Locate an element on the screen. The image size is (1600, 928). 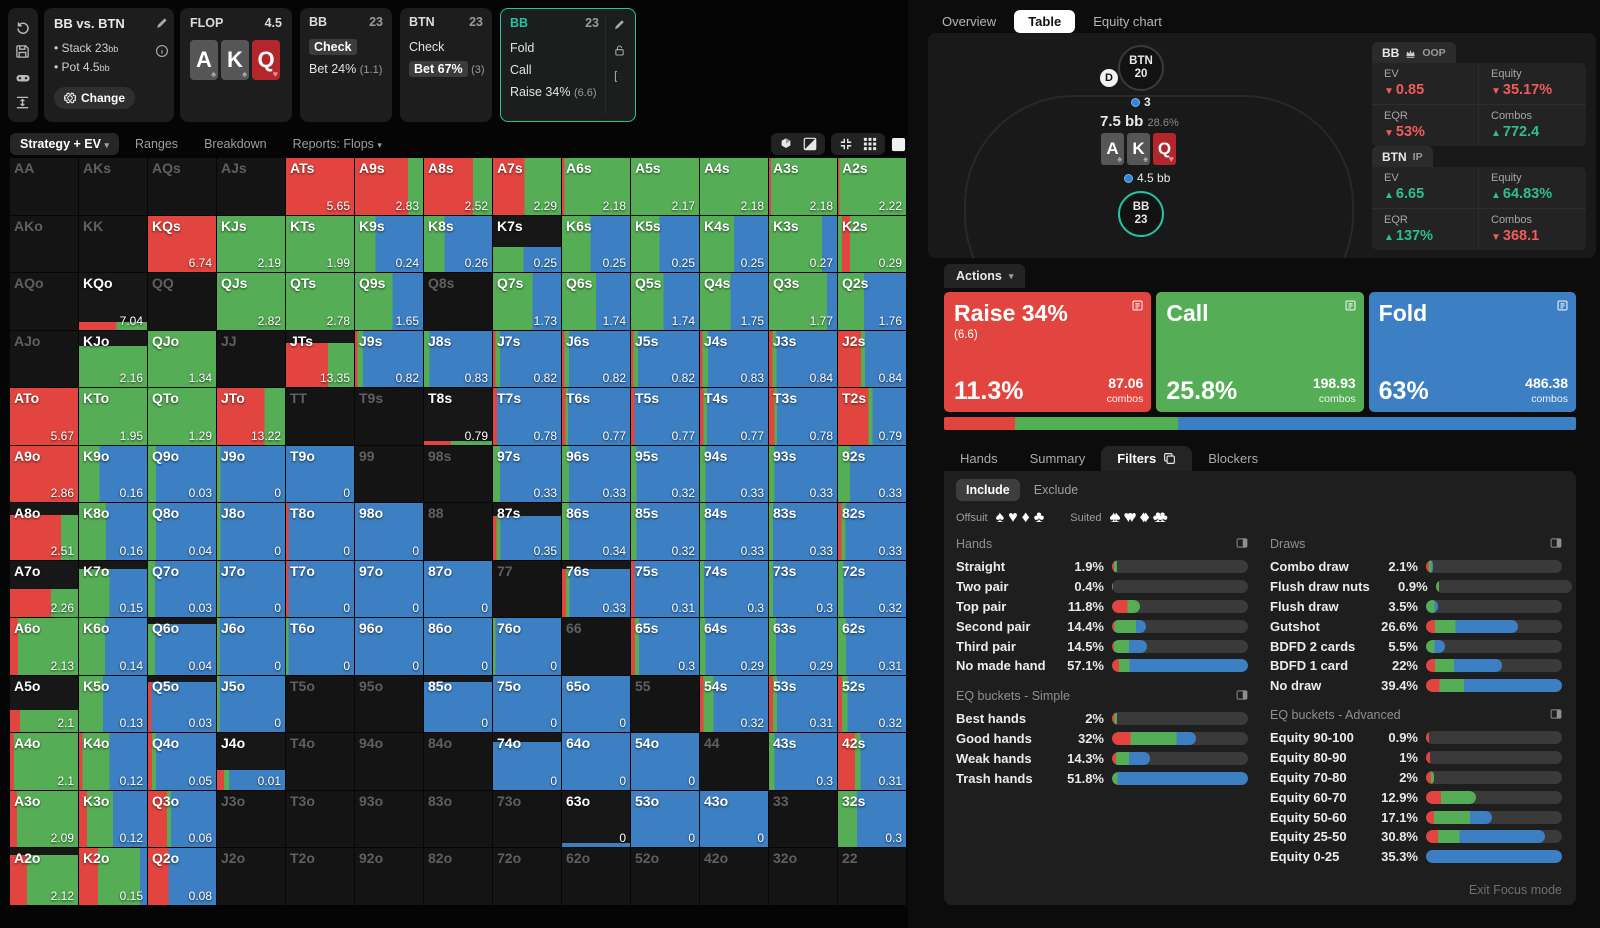
matrix-cell-83o: 83o is located at coordinates (458, 819).